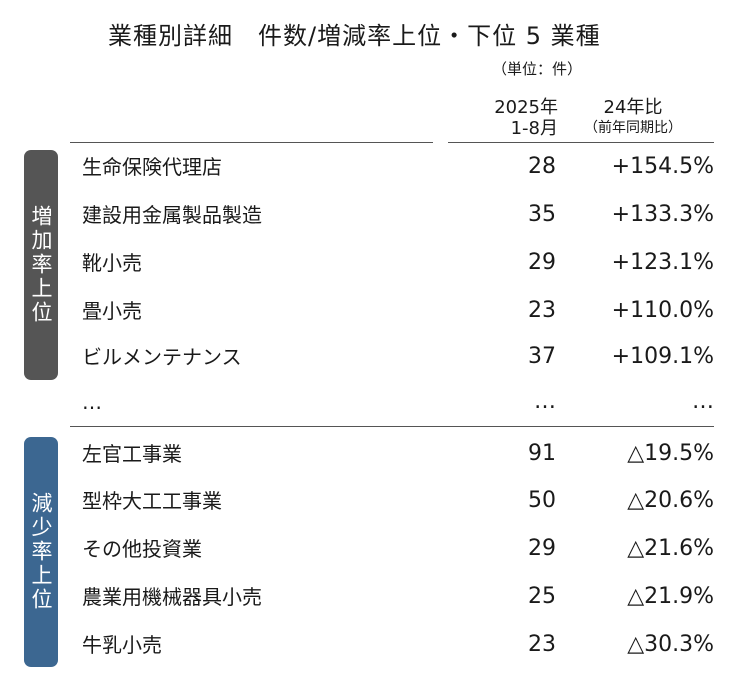 This screenshot has height=676, width=747. What do you see at coordinates (112, 311) in the screenshot?
I see `industry-name: 畳小売` at bounding box center [112, 311].